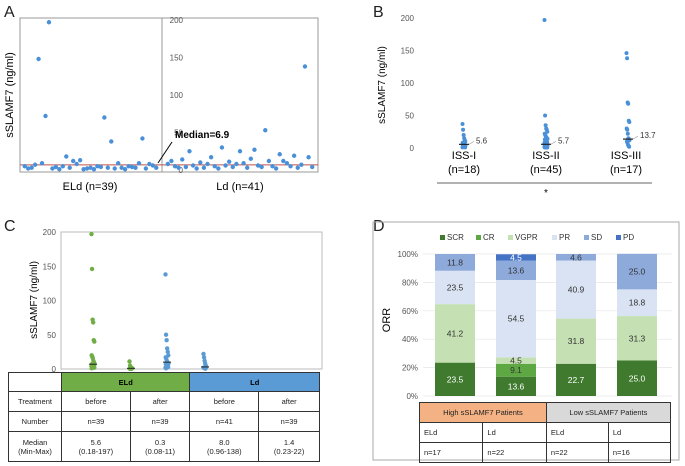  What do you see at coordinates (96, 446) in the screenshot?
I see `table-c-cell: 5.6 (0.18-197)` at bounding box center [96, 446].